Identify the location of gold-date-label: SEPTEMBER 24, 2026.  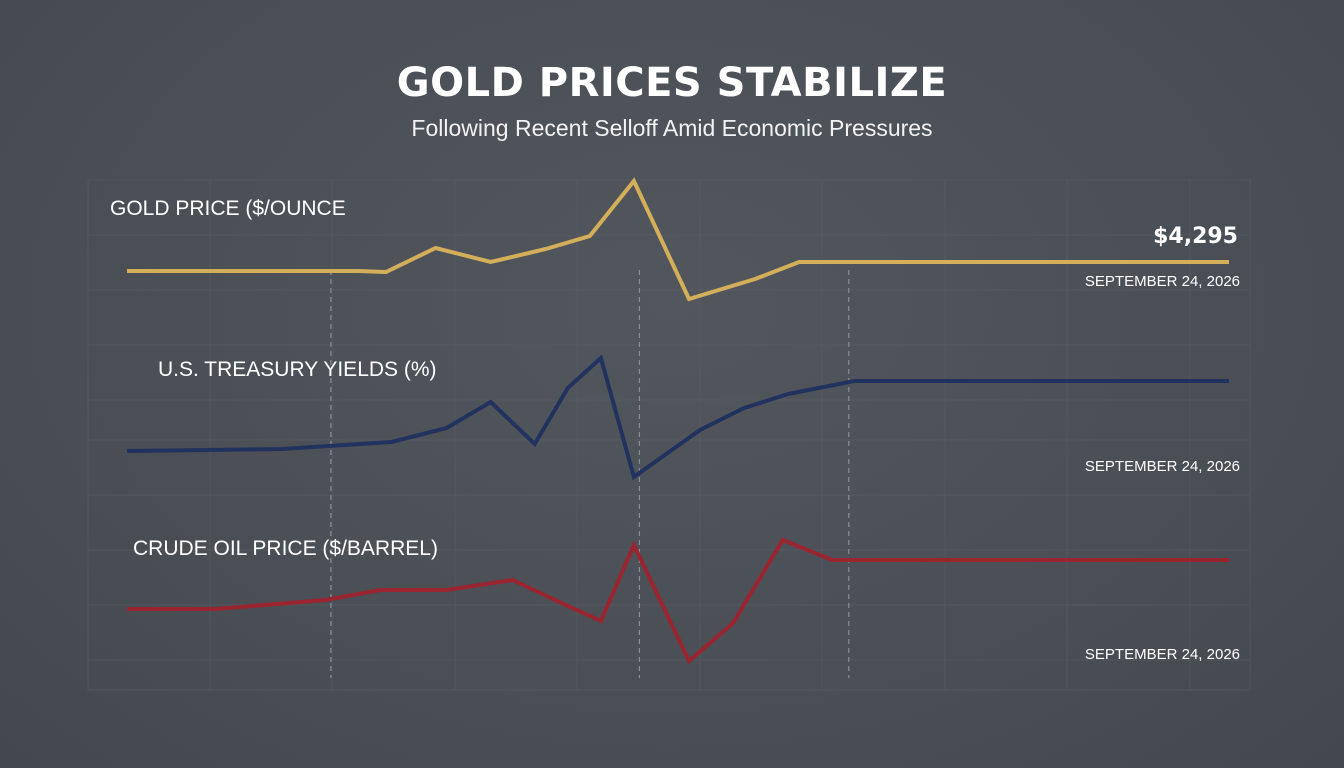
(1162, 281).